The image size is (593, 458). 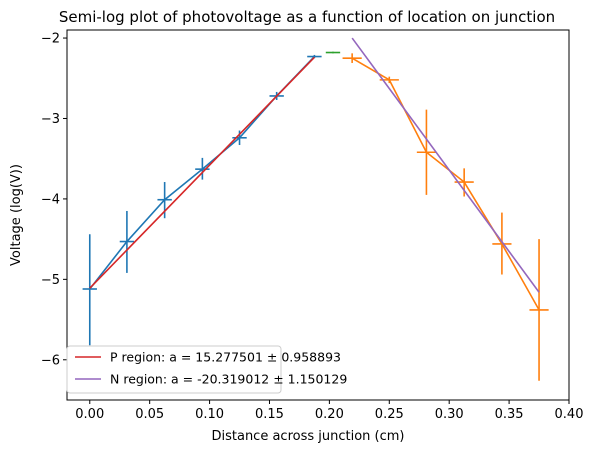 I want to click on x-tick-label: 0.40, so click(x=569, y=414).